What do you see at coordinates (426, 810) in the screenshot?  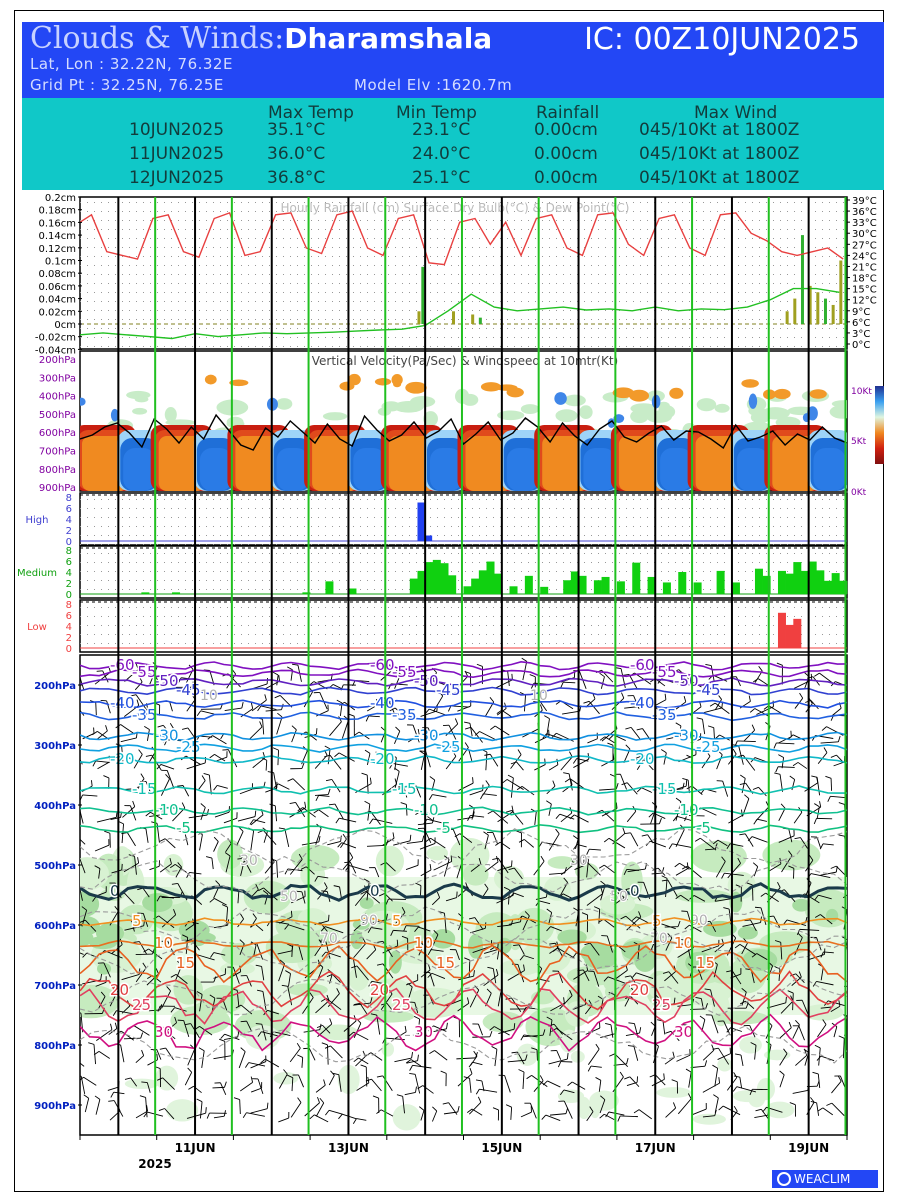 I see `temp-contour-label: -10` at bounding box center [426, 810].